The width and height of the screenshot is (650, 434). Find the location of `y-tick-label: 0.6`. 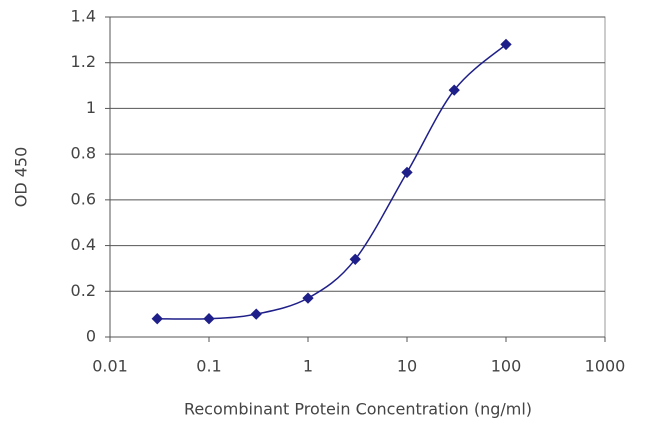

y-tick-label: 0.6 is located at coordinates (83, 198).